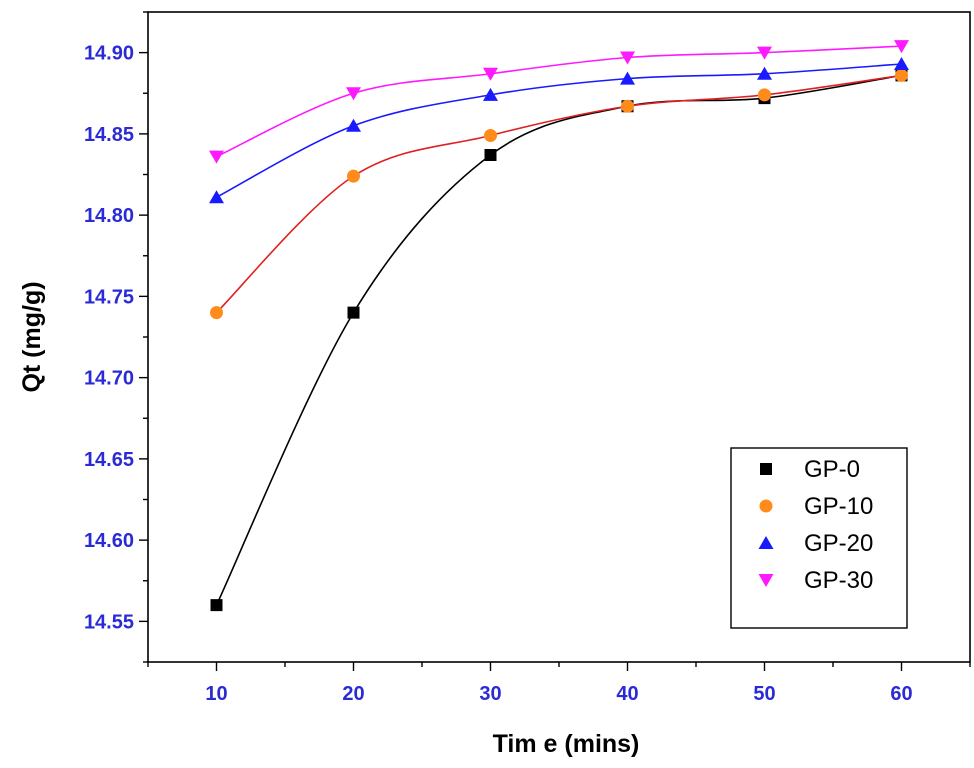  I want to click on y-tick-label: 14.70, so click(109, 379).